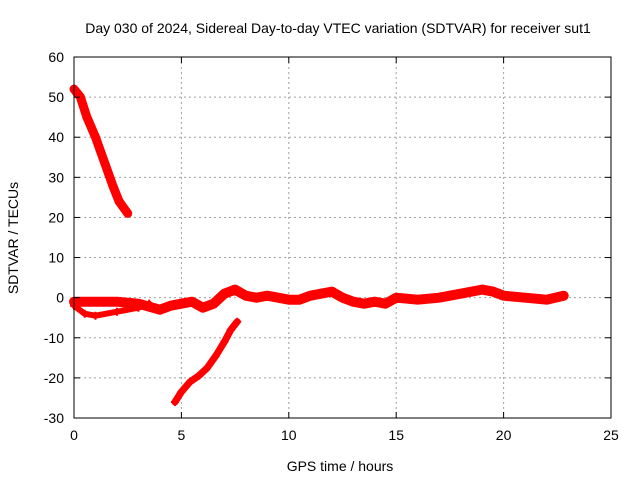  I want to click on y-tick-label: 60, so click(56, 57).